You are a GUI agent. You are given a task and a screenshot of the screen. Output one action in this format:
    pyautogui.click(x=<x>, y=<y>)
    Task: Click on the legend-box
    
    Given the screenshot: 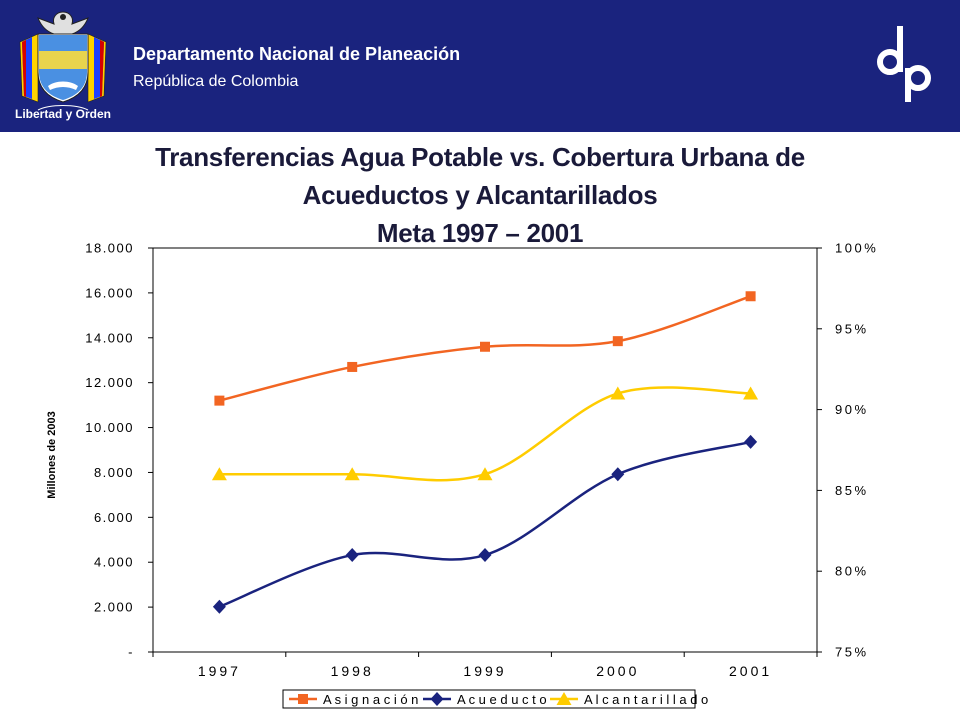 What is the action you would take?
    pyautogui.click(x=489, y=699)
    